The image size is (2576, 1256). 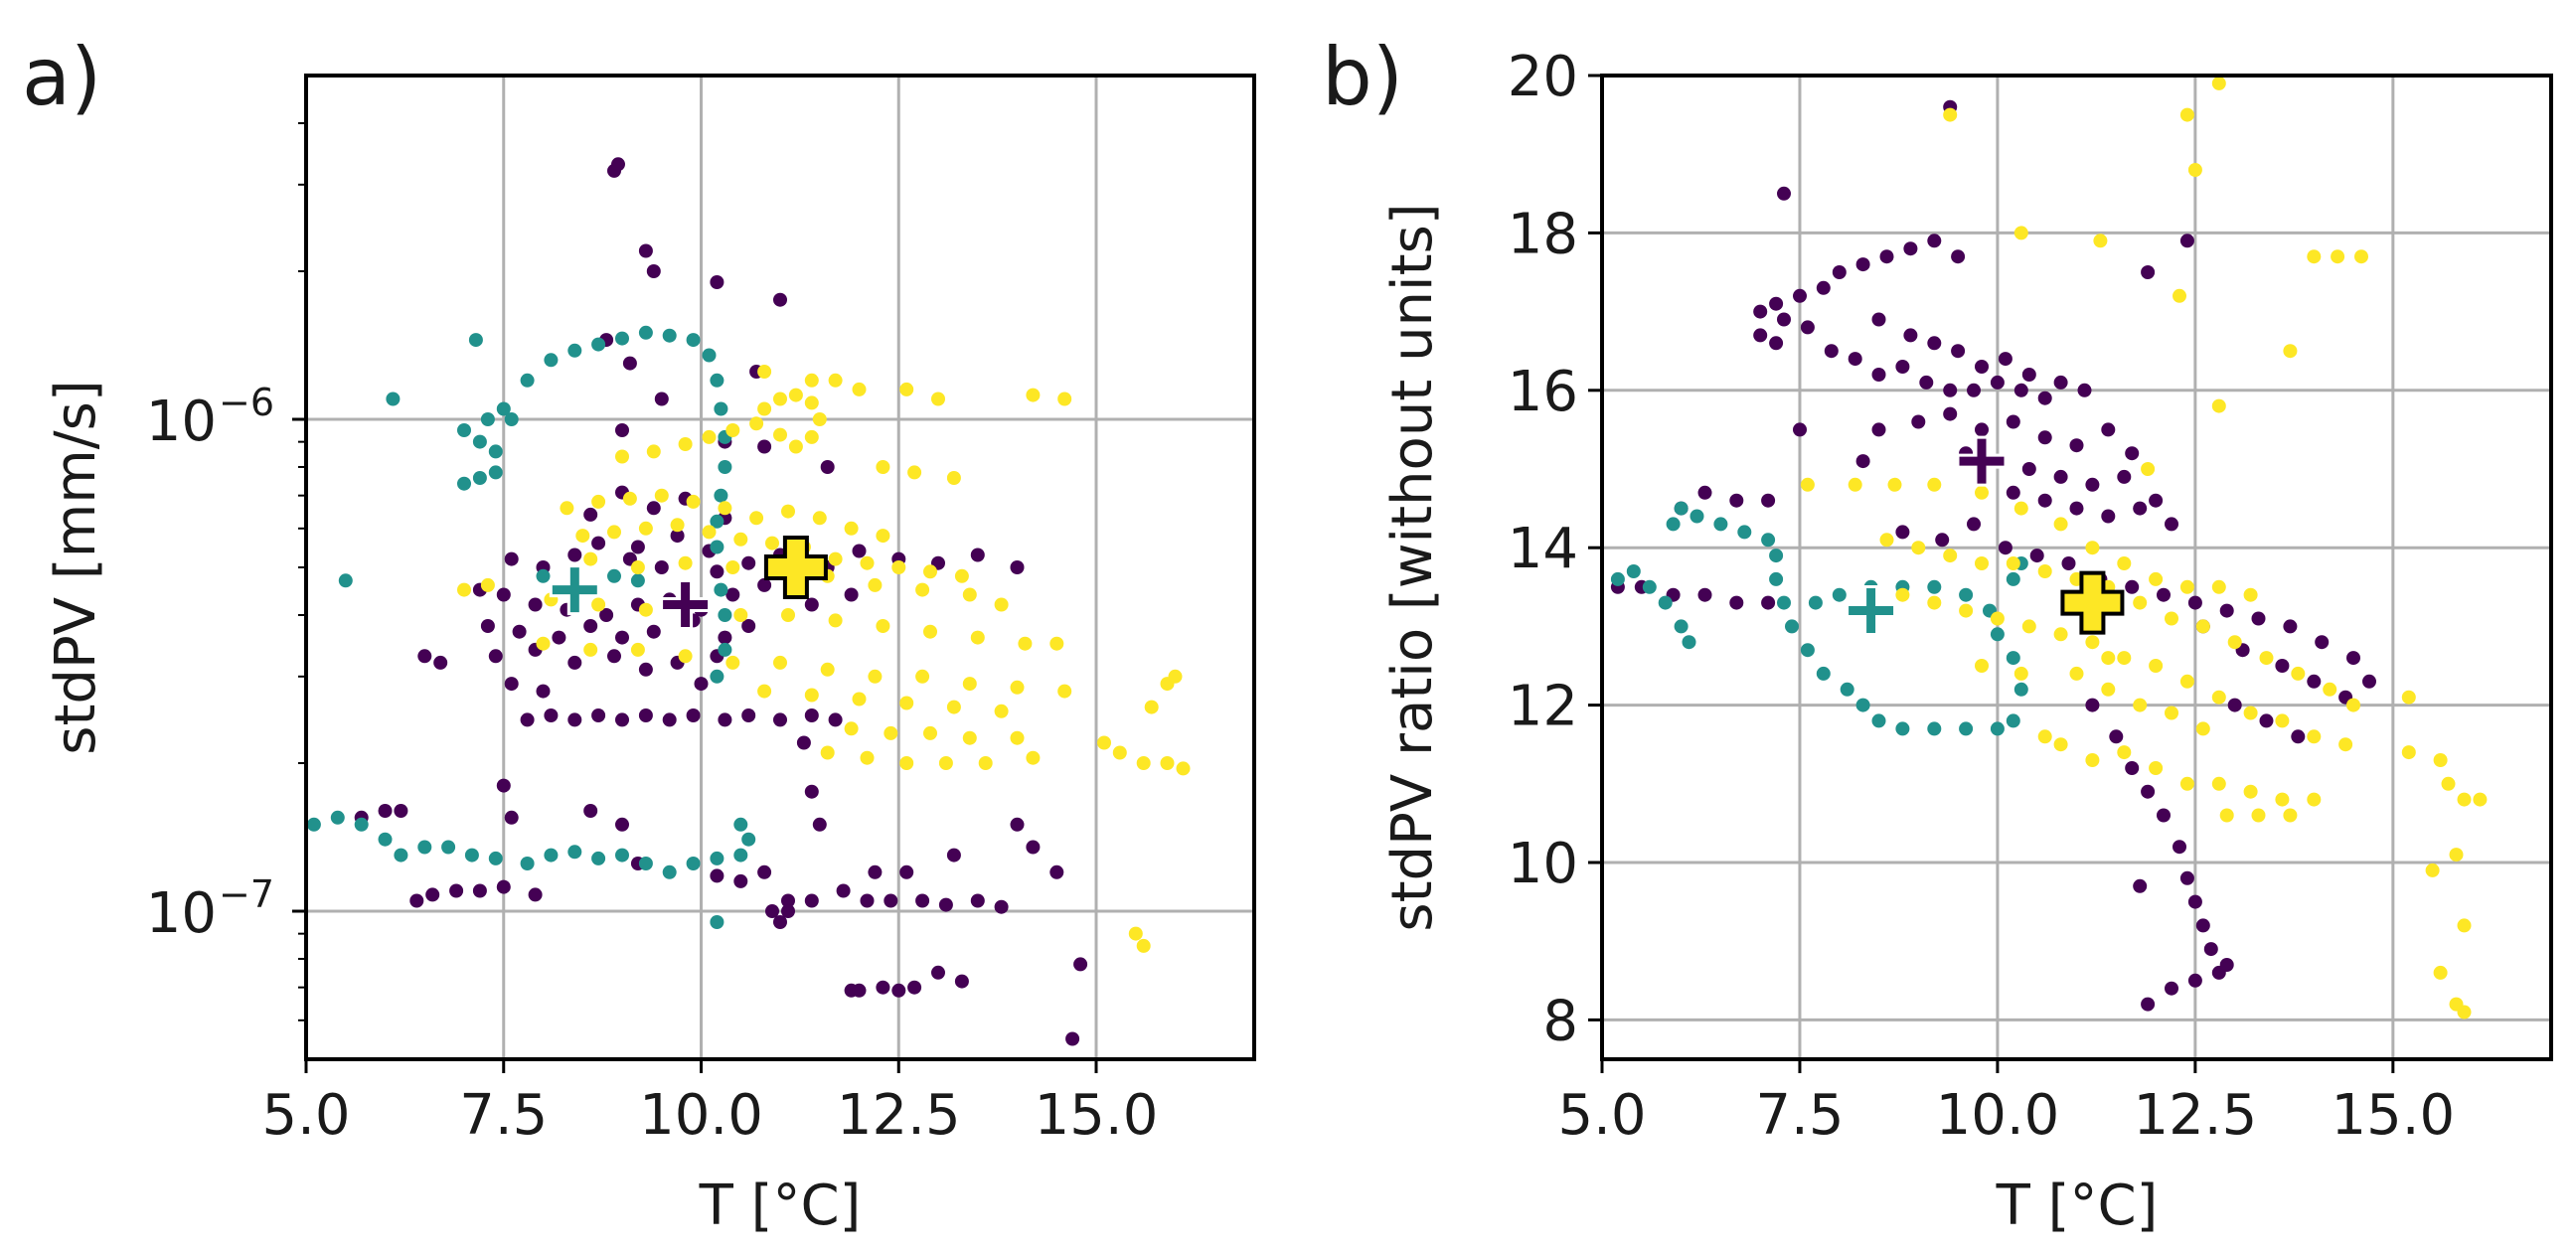 I want to click on x-tick-label: 5.0, so click(x=305, y=1115).